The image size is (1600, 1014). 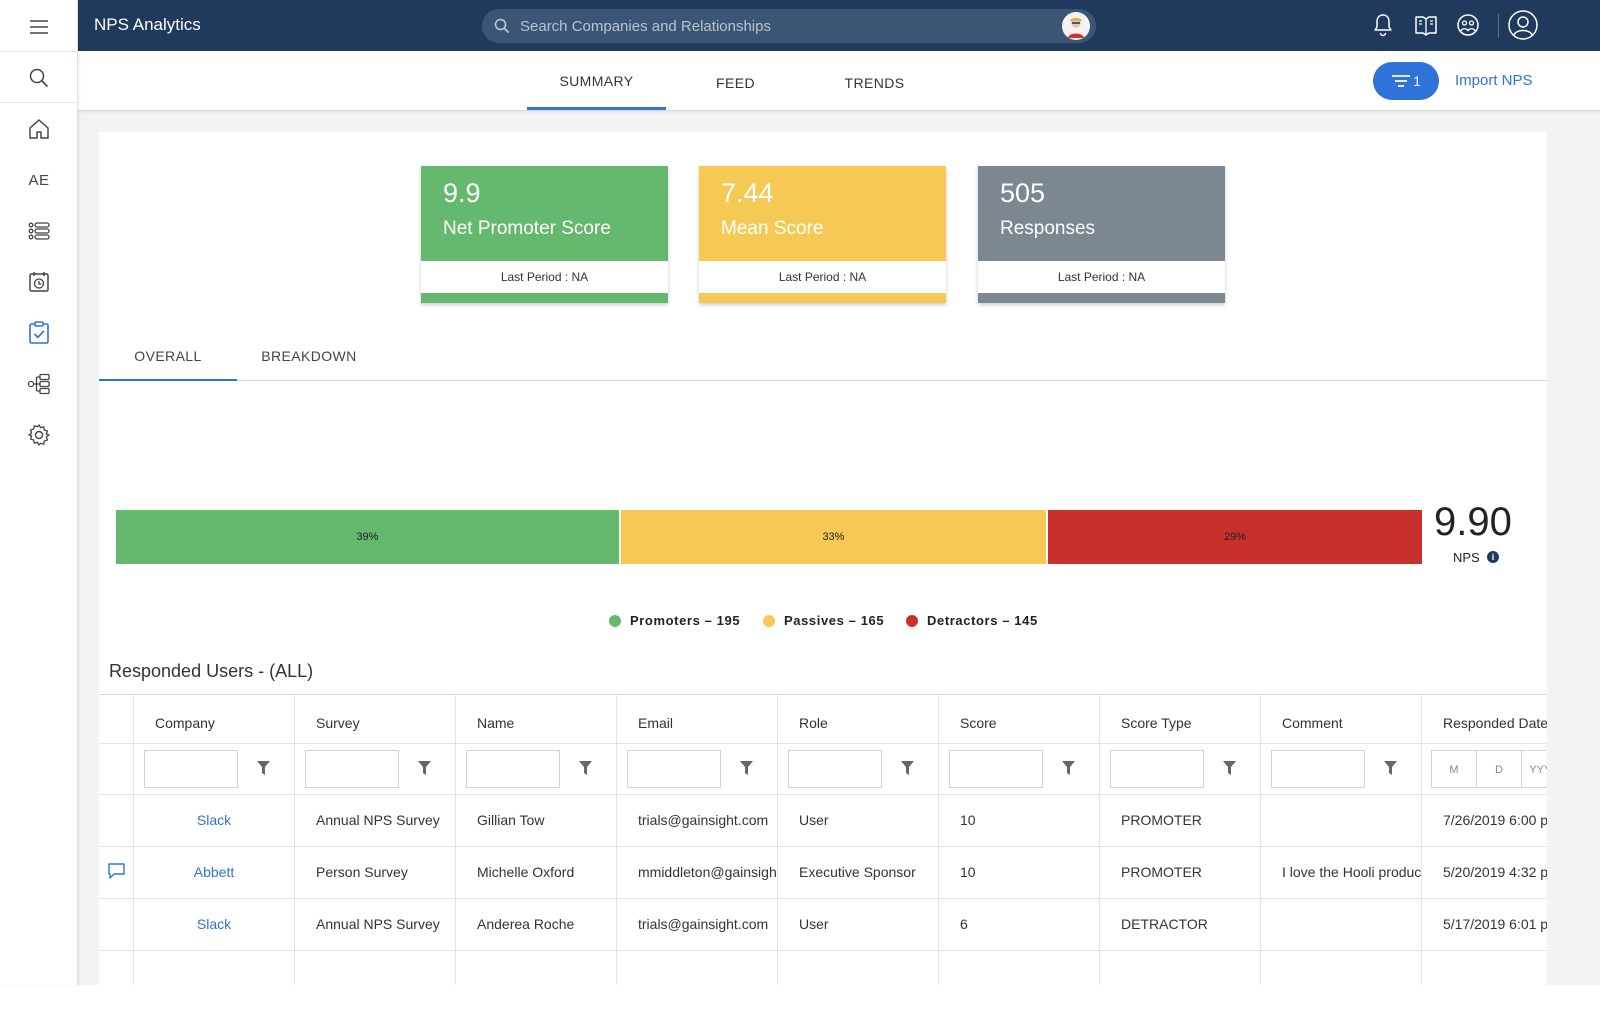 I want to click on tab-summary: SUMMARY, so click(x=596, y=80).